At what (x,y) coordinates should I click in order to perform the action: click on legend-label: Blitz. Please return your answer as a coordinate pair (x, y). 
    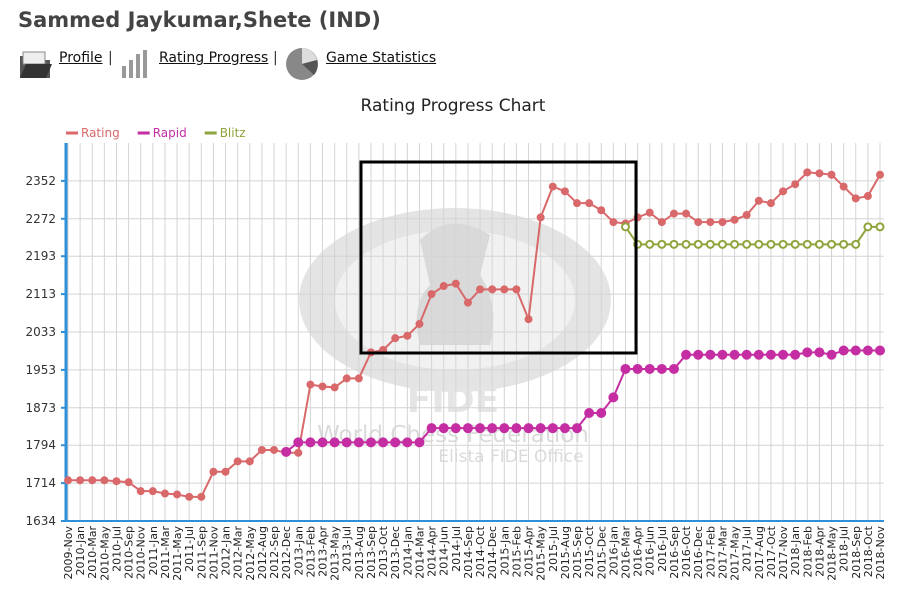
    Looking at the image, I should click on (233, 133).